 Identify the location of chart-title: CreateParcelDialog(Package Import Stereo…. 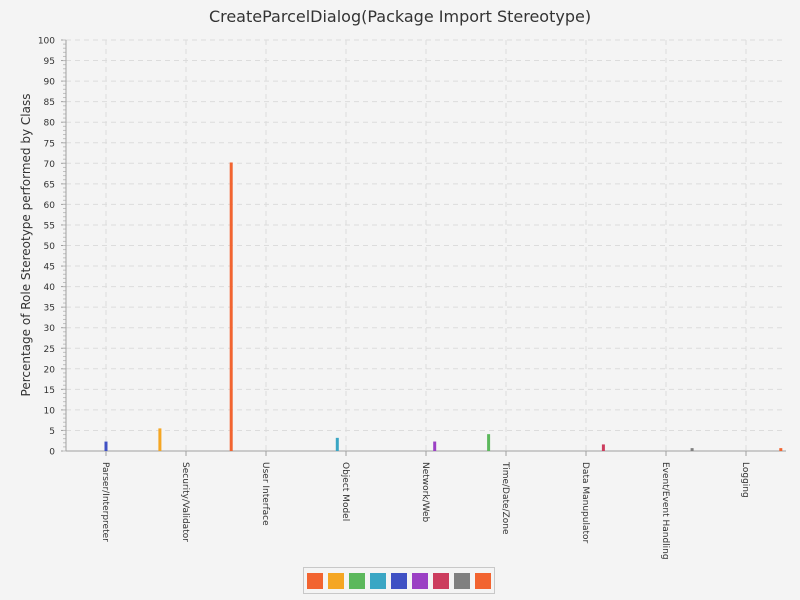
(400, 16).